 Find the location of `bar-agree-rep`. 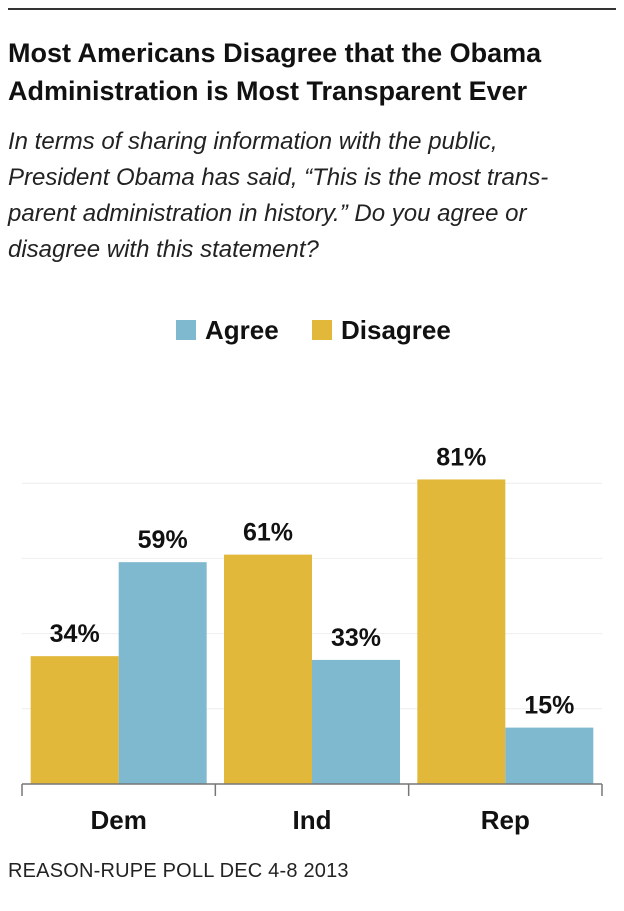

bar-agree-rep is located at coordinates (549, 755).